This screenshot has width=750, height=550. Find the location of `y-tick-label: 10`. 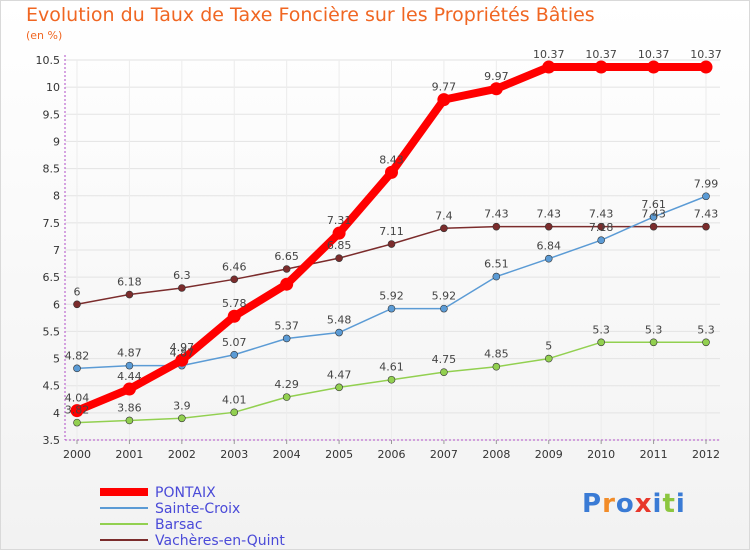

y-tick-label: 10 is located at coordinates (53, 87).